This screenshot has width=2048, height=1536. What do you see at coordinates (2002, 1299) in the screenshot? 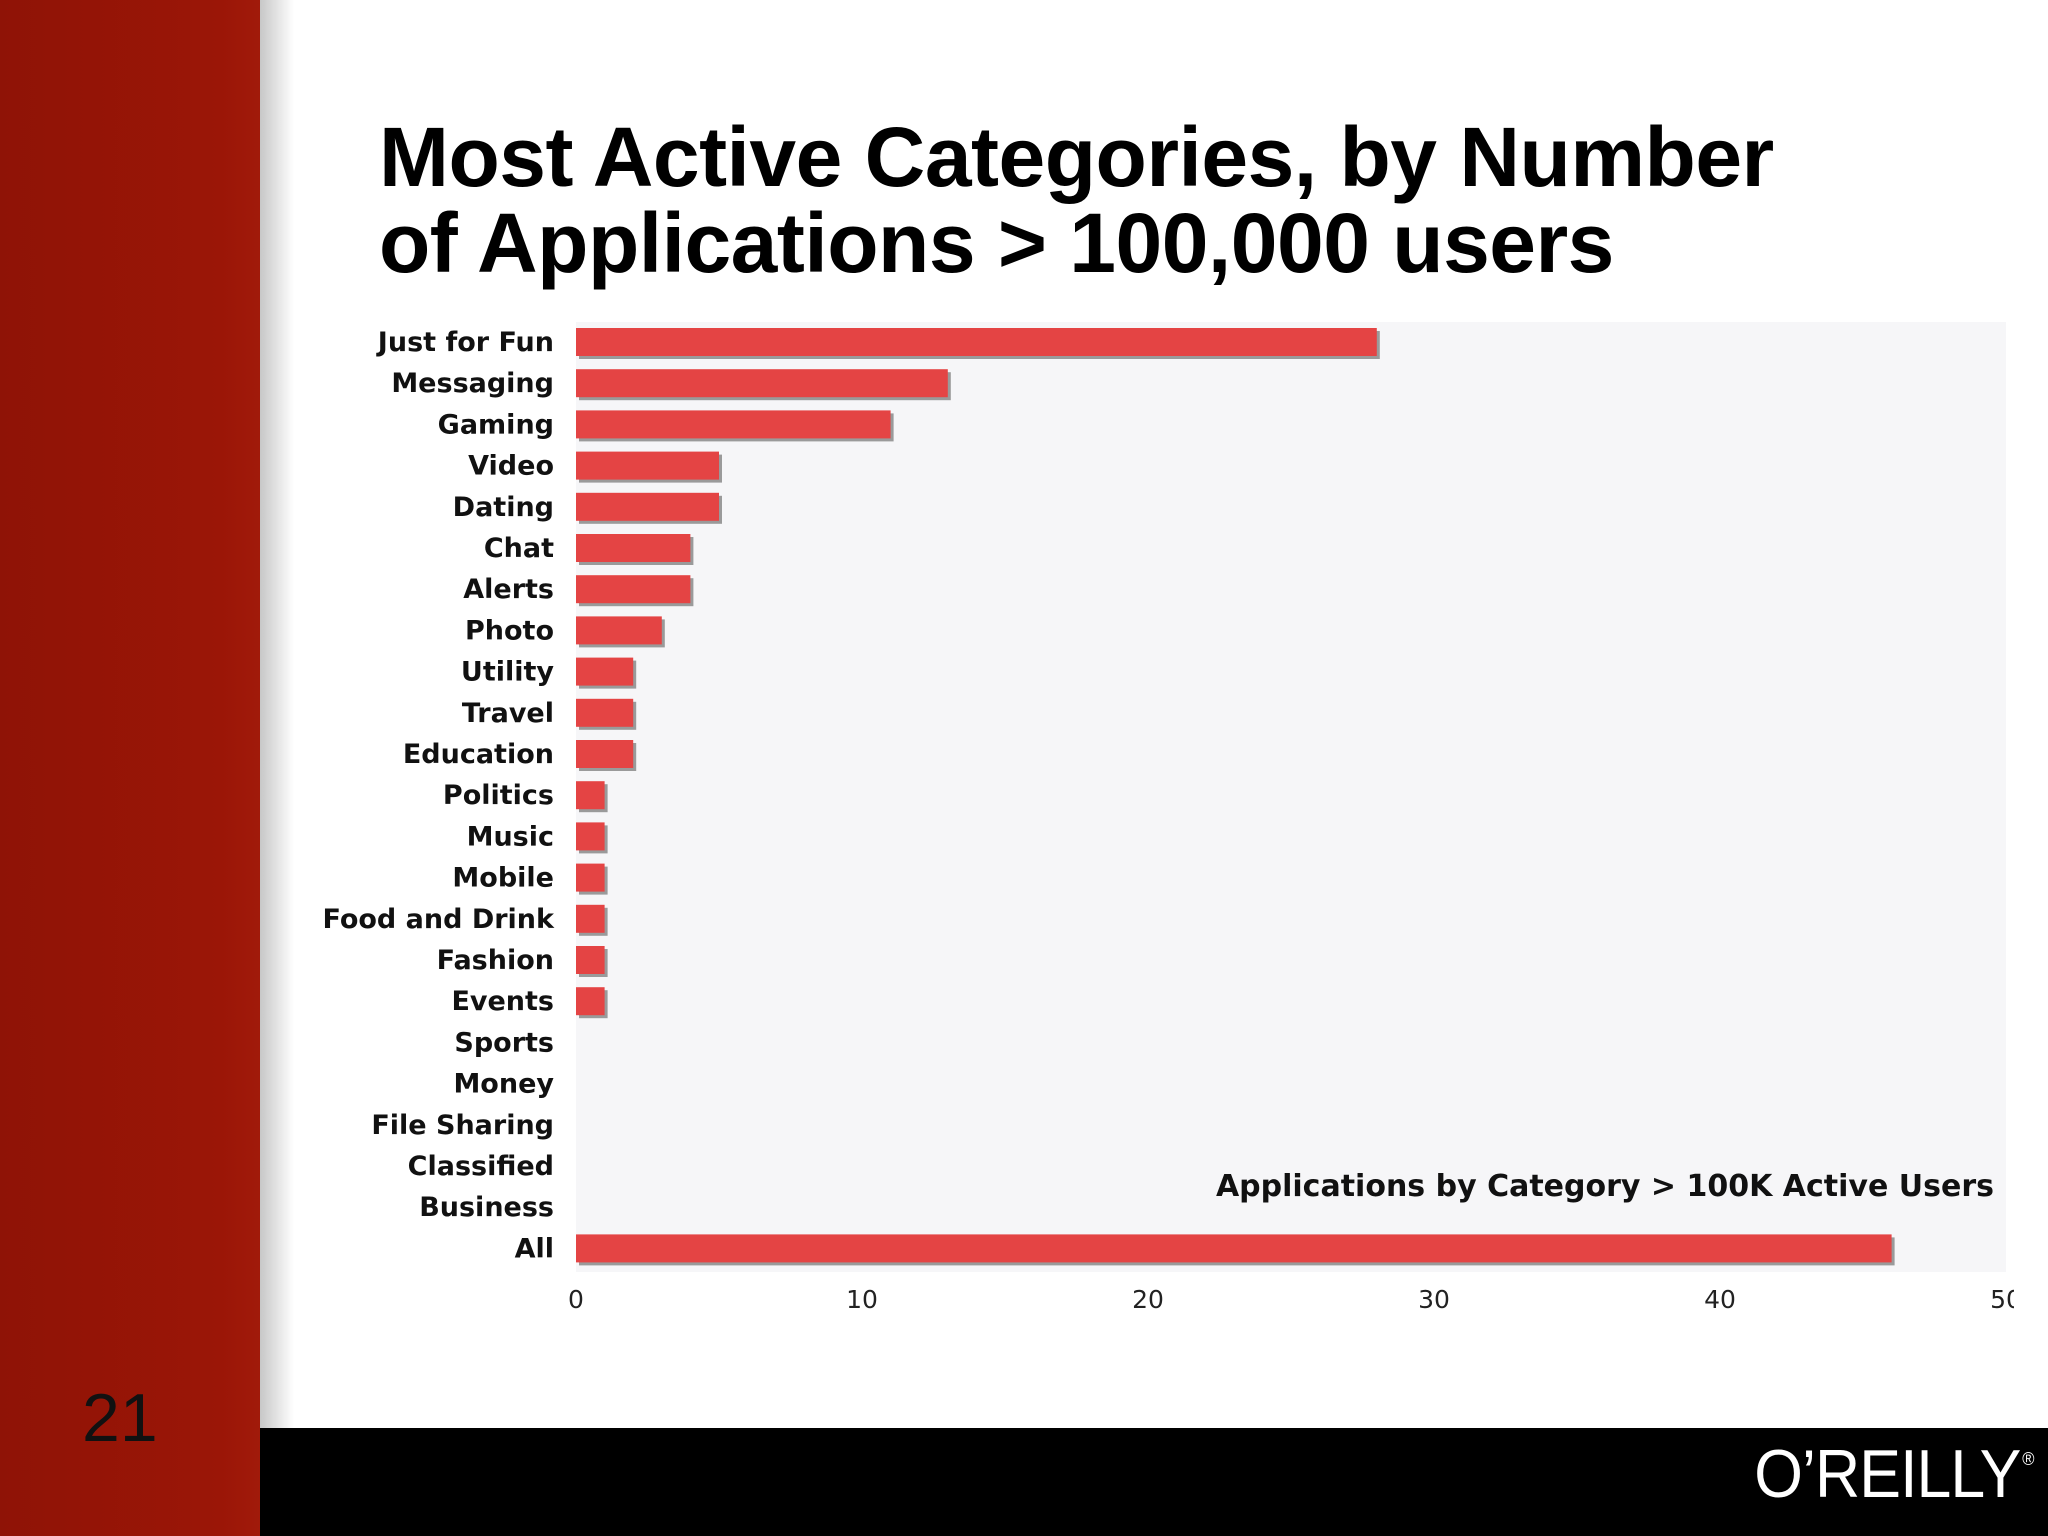
I see `x-tick-label: 50` at bounding box center [2002, 1299].